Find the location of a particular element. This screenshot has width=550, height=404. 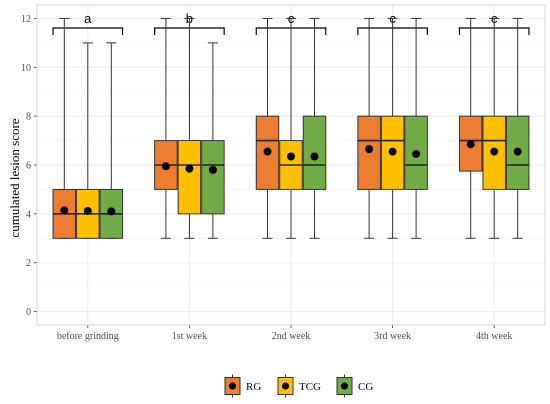

legend-label-rg: RG is located at coordinates (253, 387).